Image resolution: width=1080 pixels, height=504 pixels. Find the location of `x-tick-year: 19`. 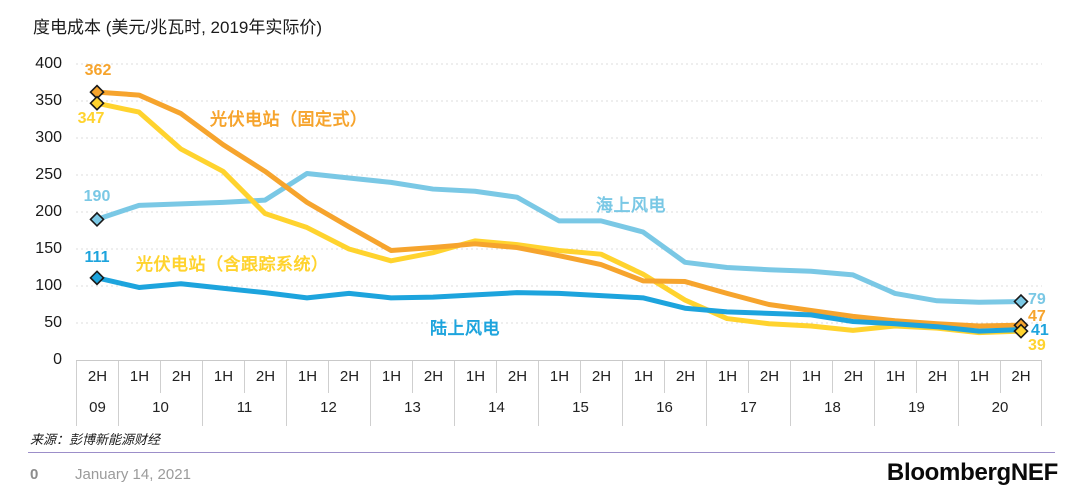

x-tick-year: 19 is located at coordinates (916, 409).